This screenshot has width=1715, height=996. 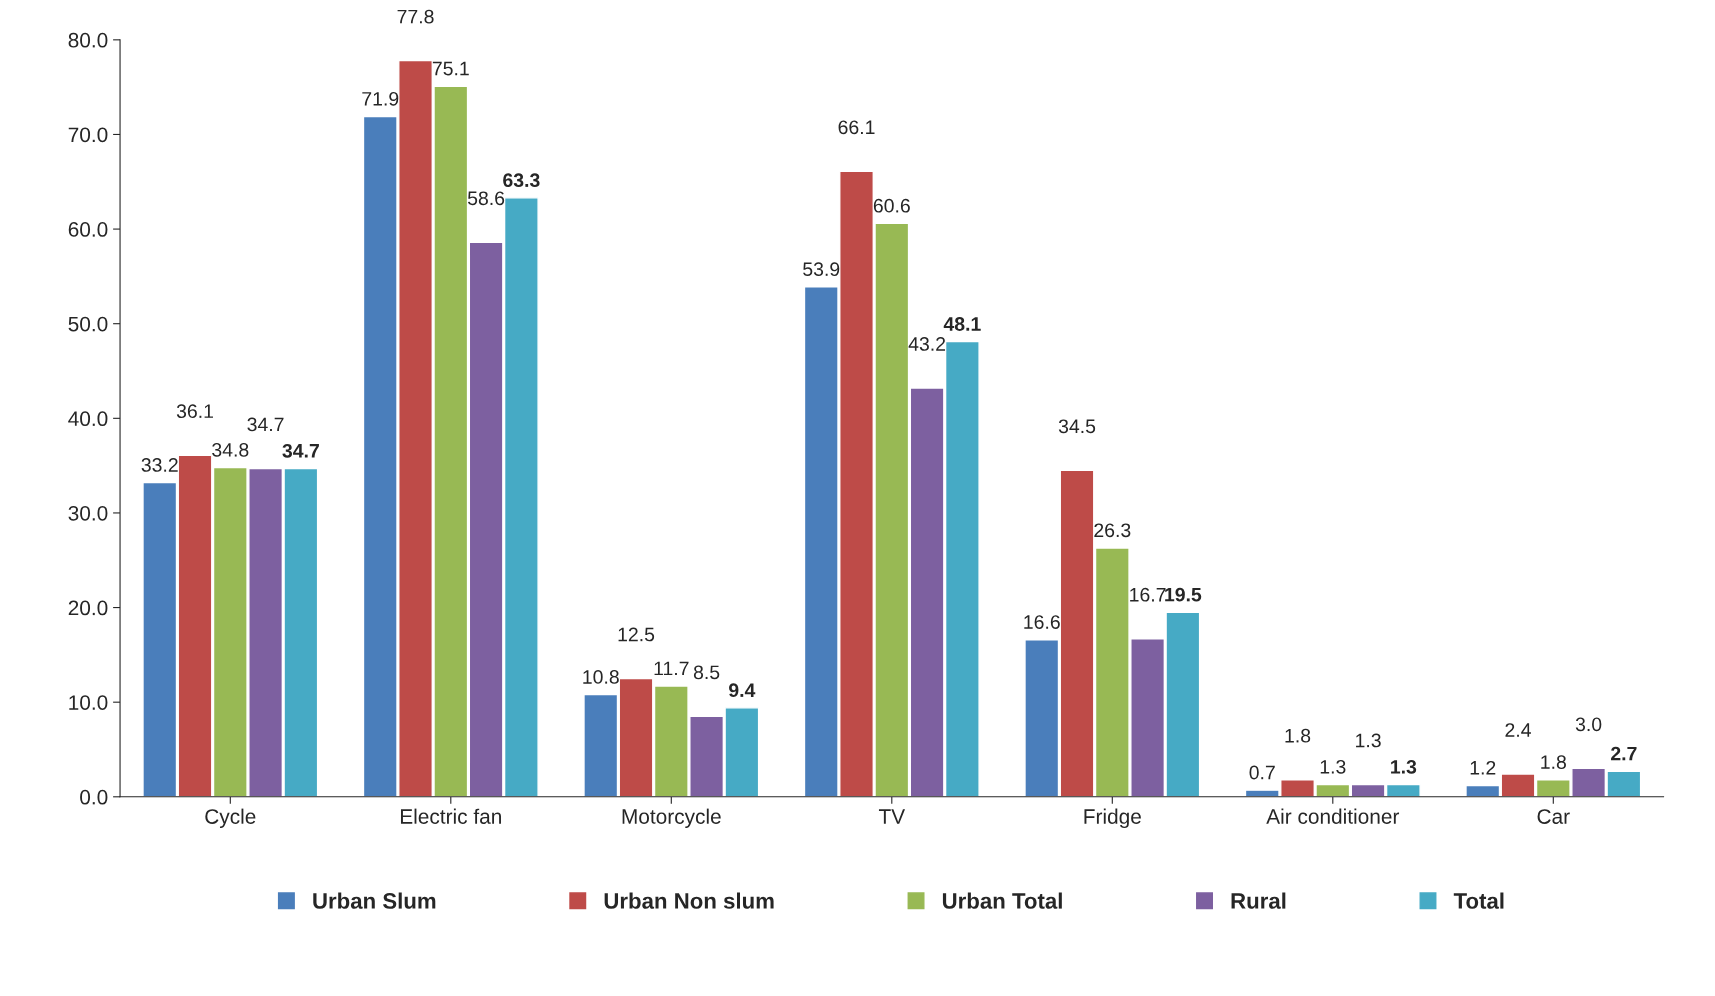 I want to click on y-tick-label: 30.0, so click(x=88, y=513).